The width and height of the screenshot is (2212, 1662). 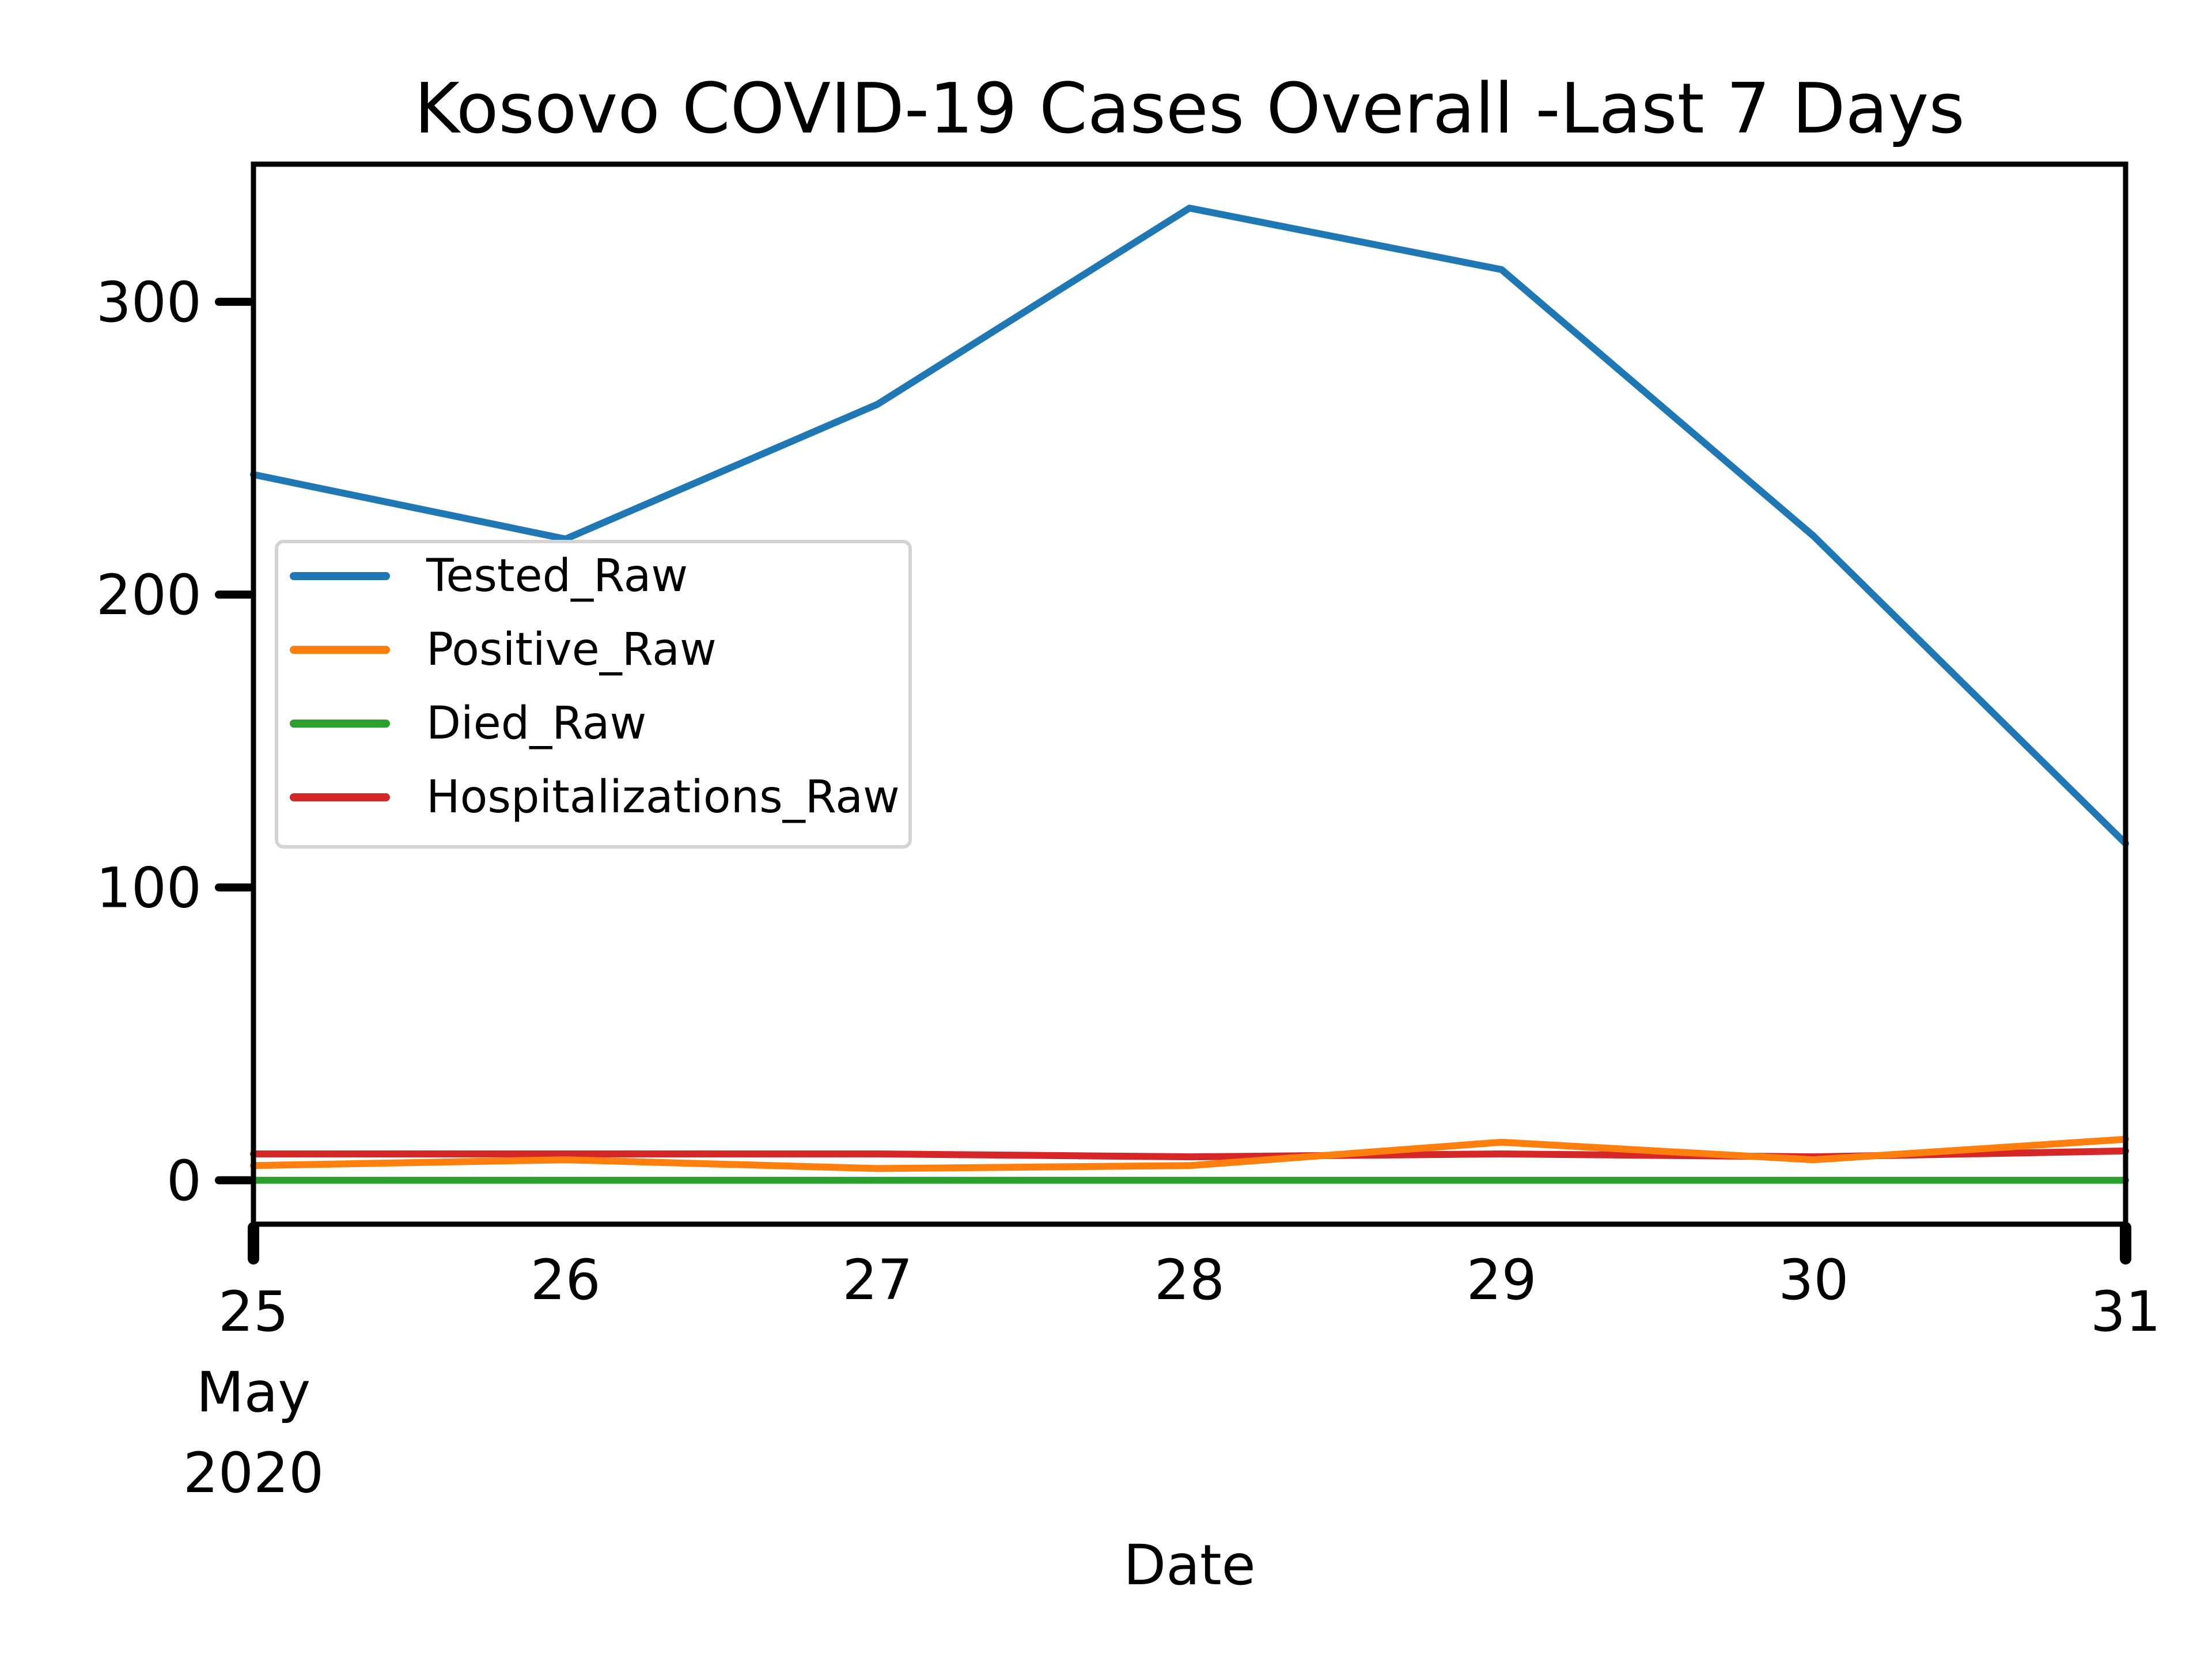 What do you see at coordinates (536, 723) in the screenshot?
I see `legend-label: Died_Raw` at bounding box center [536, 723].